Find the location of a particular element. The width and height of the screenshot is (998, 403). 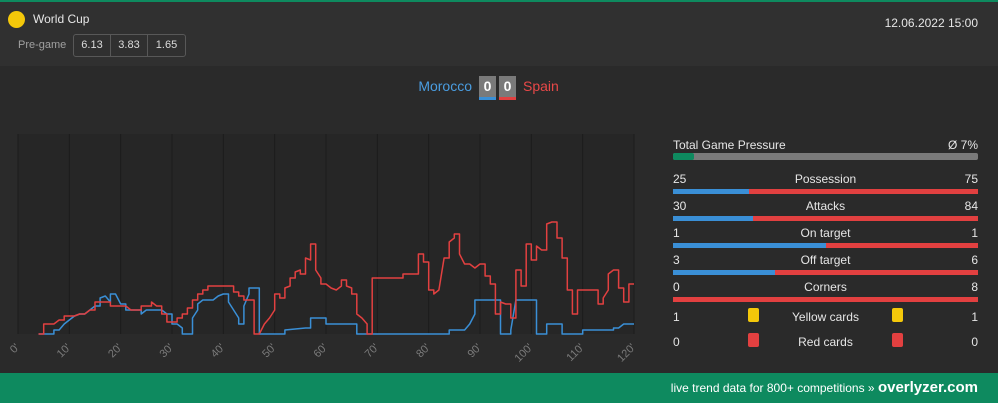

stat-row-corners: 0 Corners 8 is located at coordinates (825, 290).